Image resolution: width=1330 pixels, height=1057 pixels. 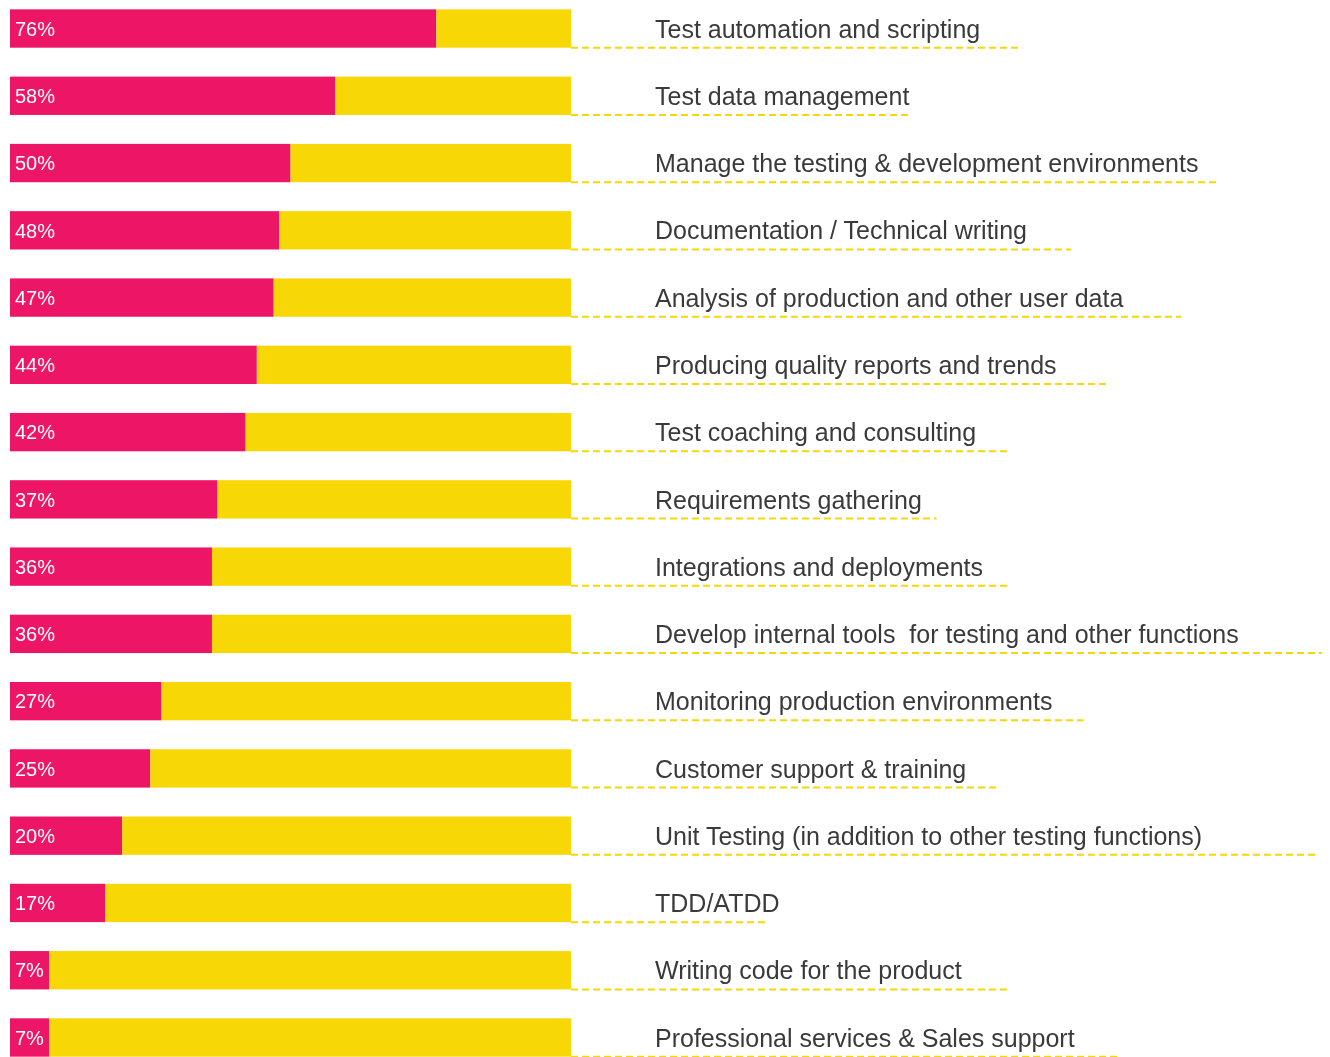 What do you see at coordinates (35, 163) in the screenshot?
I see `data-label: 50%` at bounding box center [35, 163].